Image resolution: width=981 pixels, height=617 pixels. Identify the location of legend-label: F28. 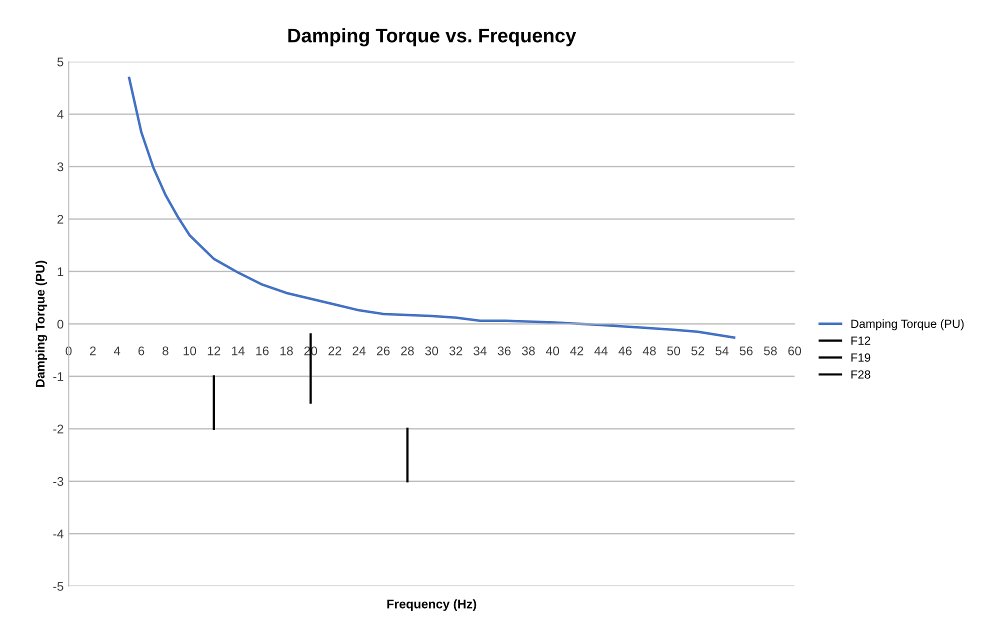
(860, 374).